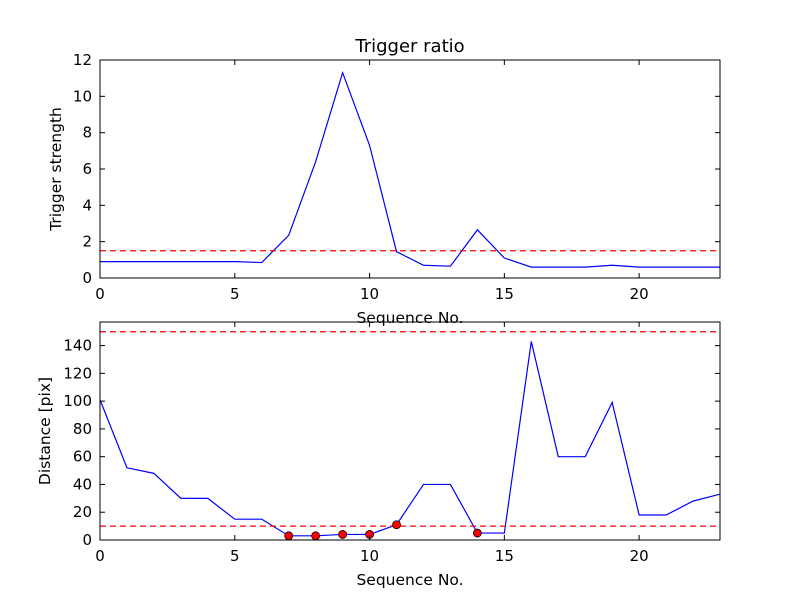 The image size is (800, 600). I want to click on y-tick-label: 60, so click(82, 457).